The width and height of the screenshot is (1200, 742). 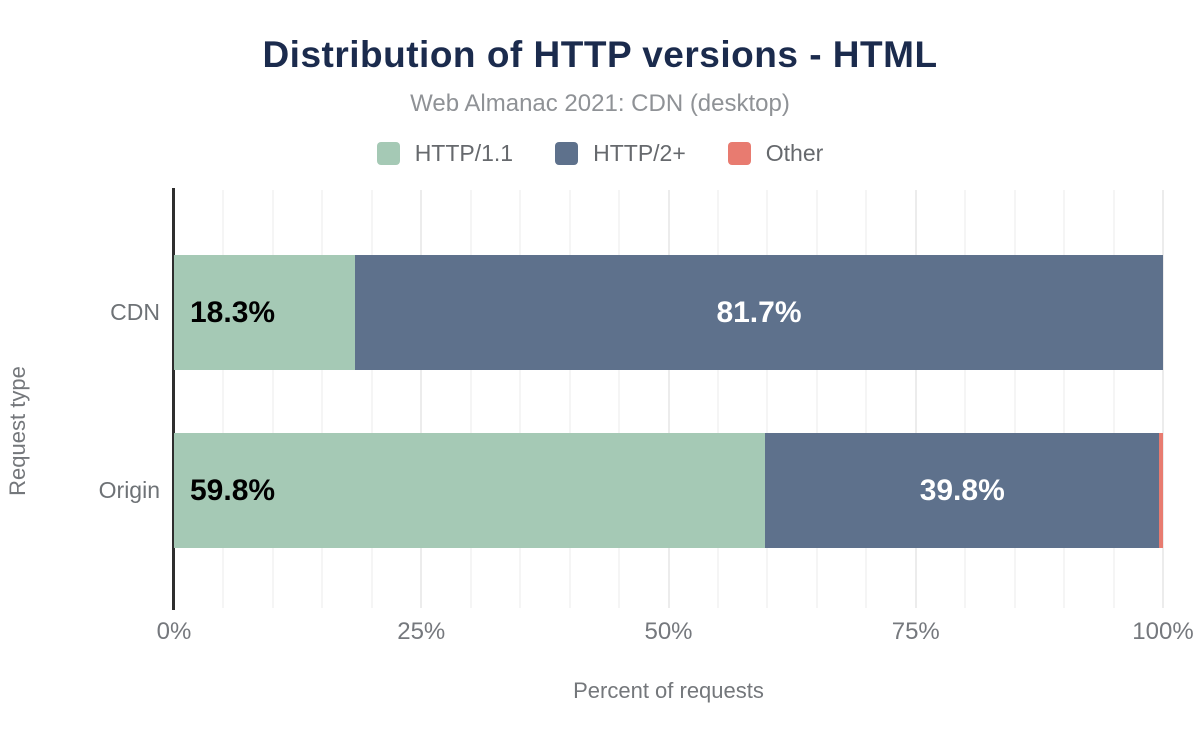 I want to click on bar-value-label: 59.8%, so click(x=233, y=490).